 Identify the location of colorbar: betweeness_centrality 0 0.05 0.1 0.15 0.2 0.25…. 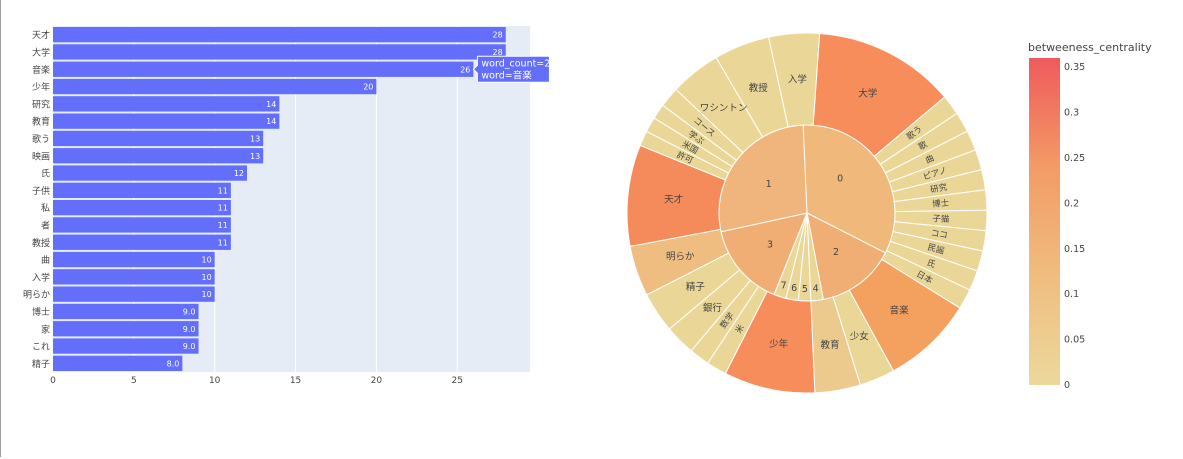
(1090, 216).